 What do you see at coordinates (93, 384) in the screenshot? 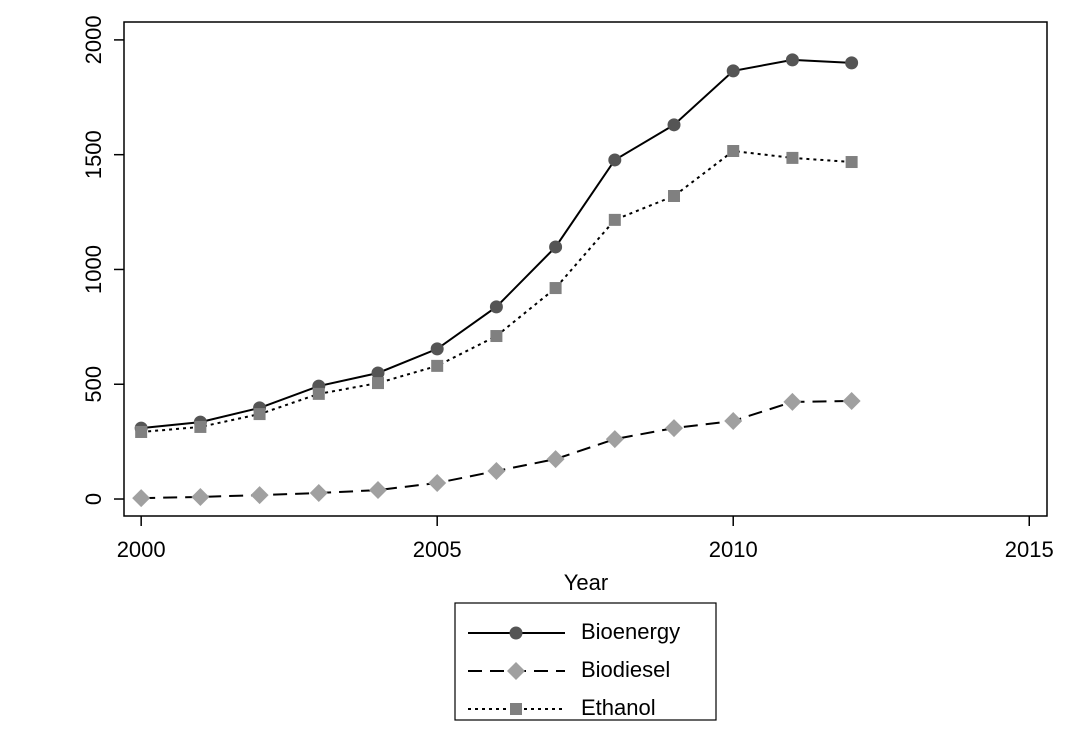
I see `y-tick-label: 500` at bounding box center [93, 384].